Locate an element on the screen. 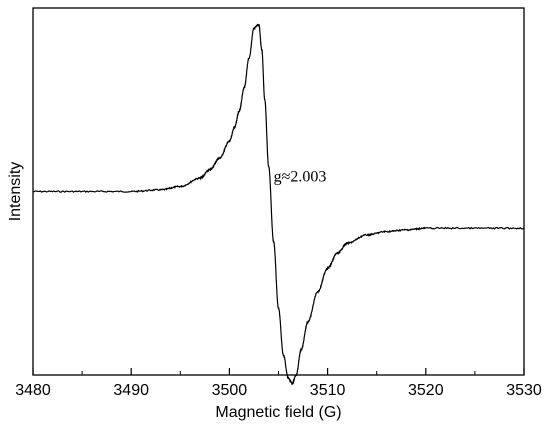 The height and width of the screenshot is (427, 550). g-value-annotation: g≈2.003 is located at coordinates (300, 176).